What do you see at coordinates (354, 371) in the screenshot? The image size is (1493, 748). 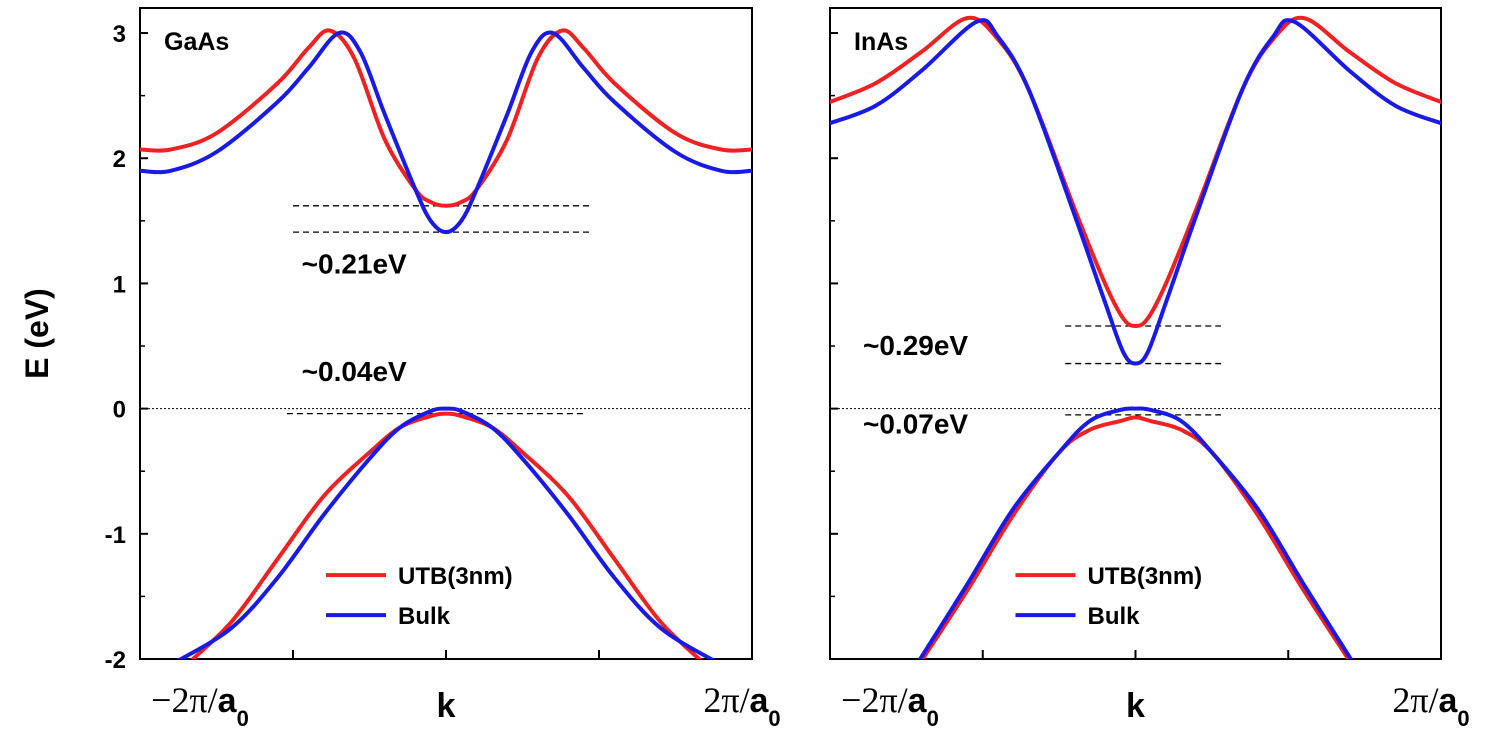 I see `energy-difference-annotation: ~0.04eV` at bounding box center [354, 371].